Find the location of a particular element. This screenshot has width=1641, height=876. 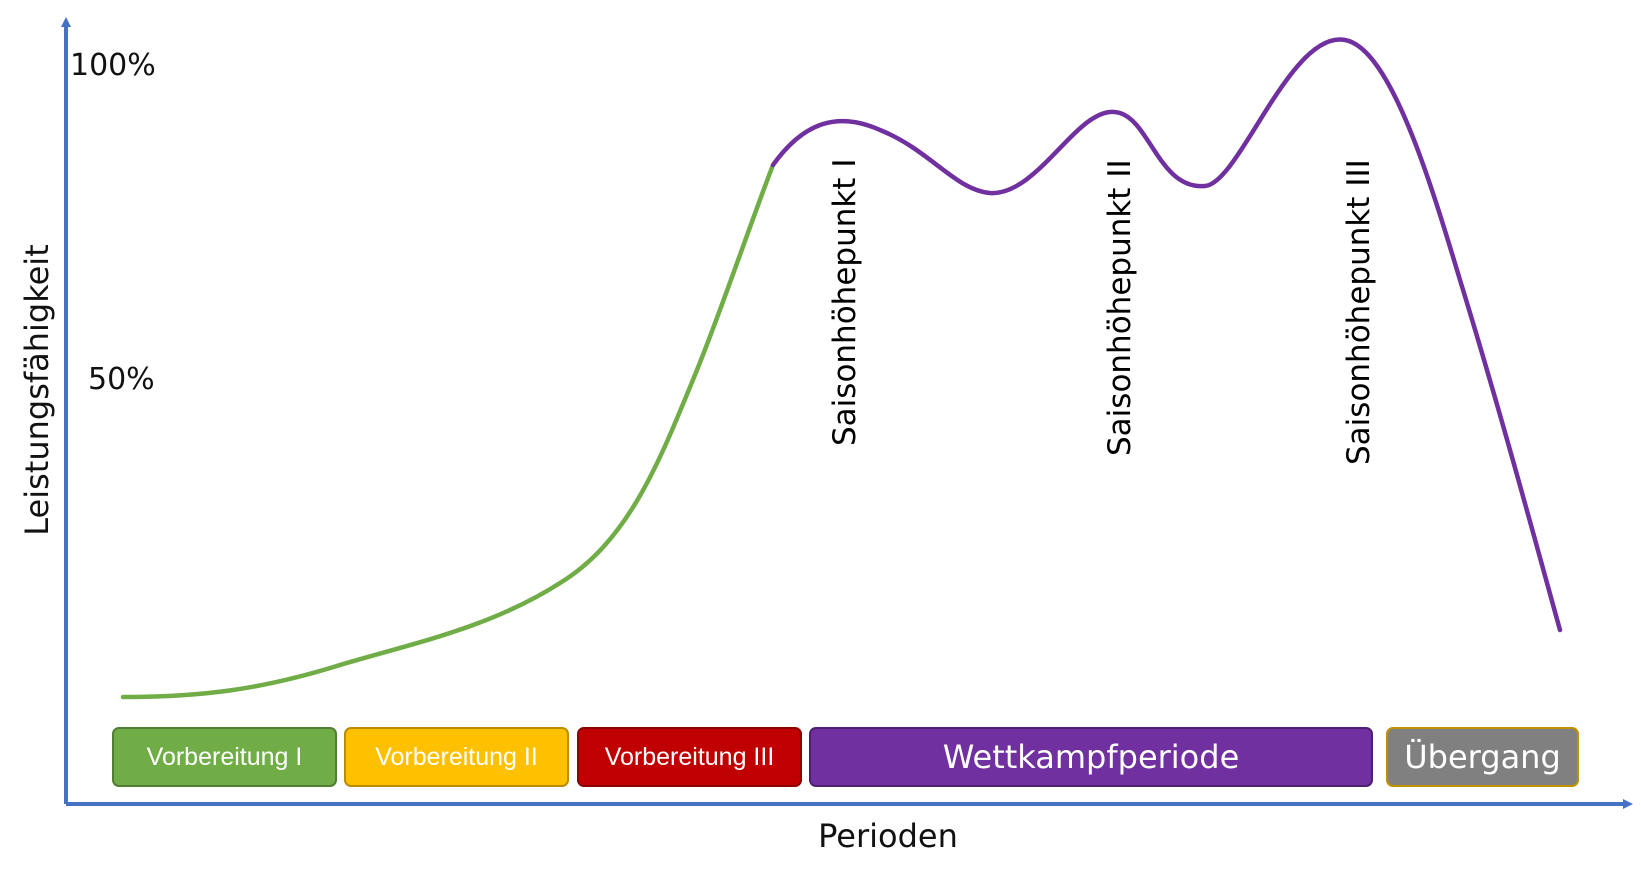

period-vorbereitung-3: Vorbereitung III is located at coordinates (689, 757).